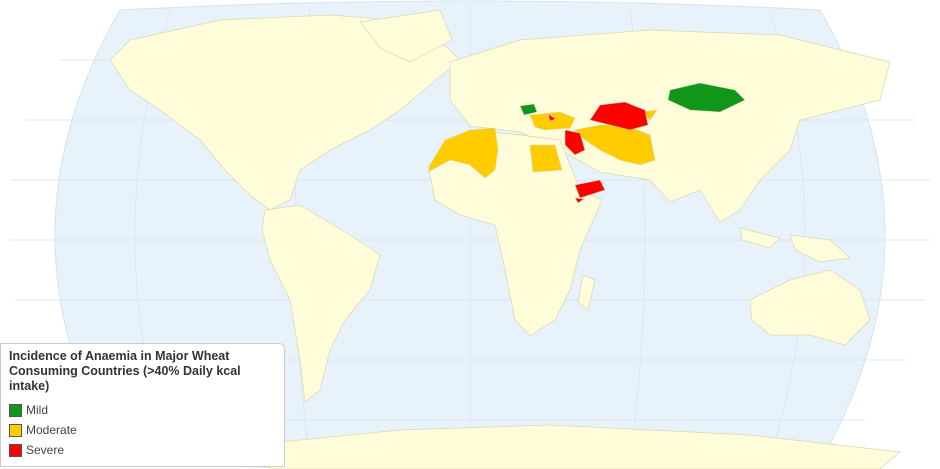  Describe the element at coordinates (119, 356) in the screenshot. I see `legend-title-line: Incidence of Anaemia in Major Wheat` at that location.